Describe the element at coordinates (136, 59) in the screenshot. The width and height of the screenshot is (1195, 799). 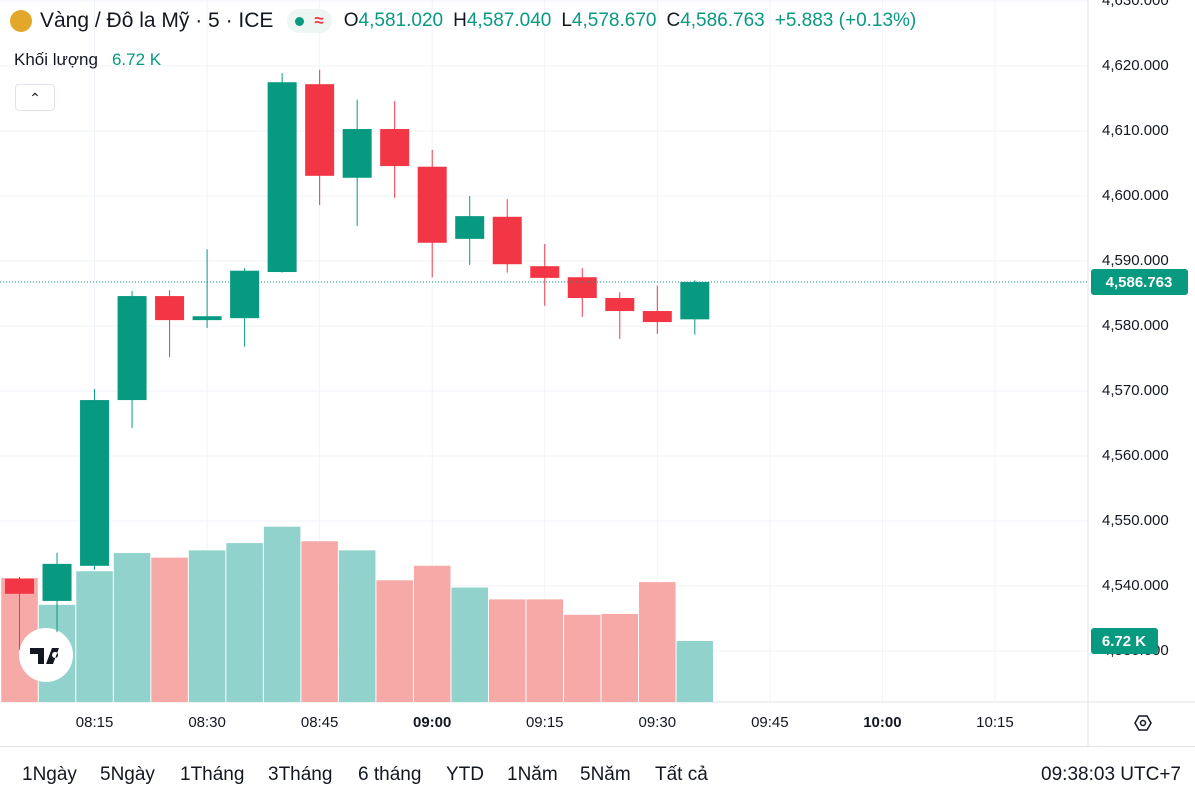
I see `volume-value: 6.72 K` at that location.